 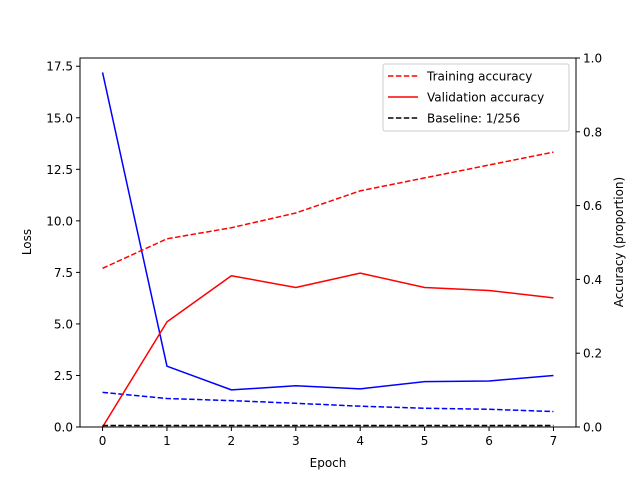 What do you see at coordinates (592, 354) in the screenshot?
I see `right-tick-label: 0.2` at bounding box center [592, 354].